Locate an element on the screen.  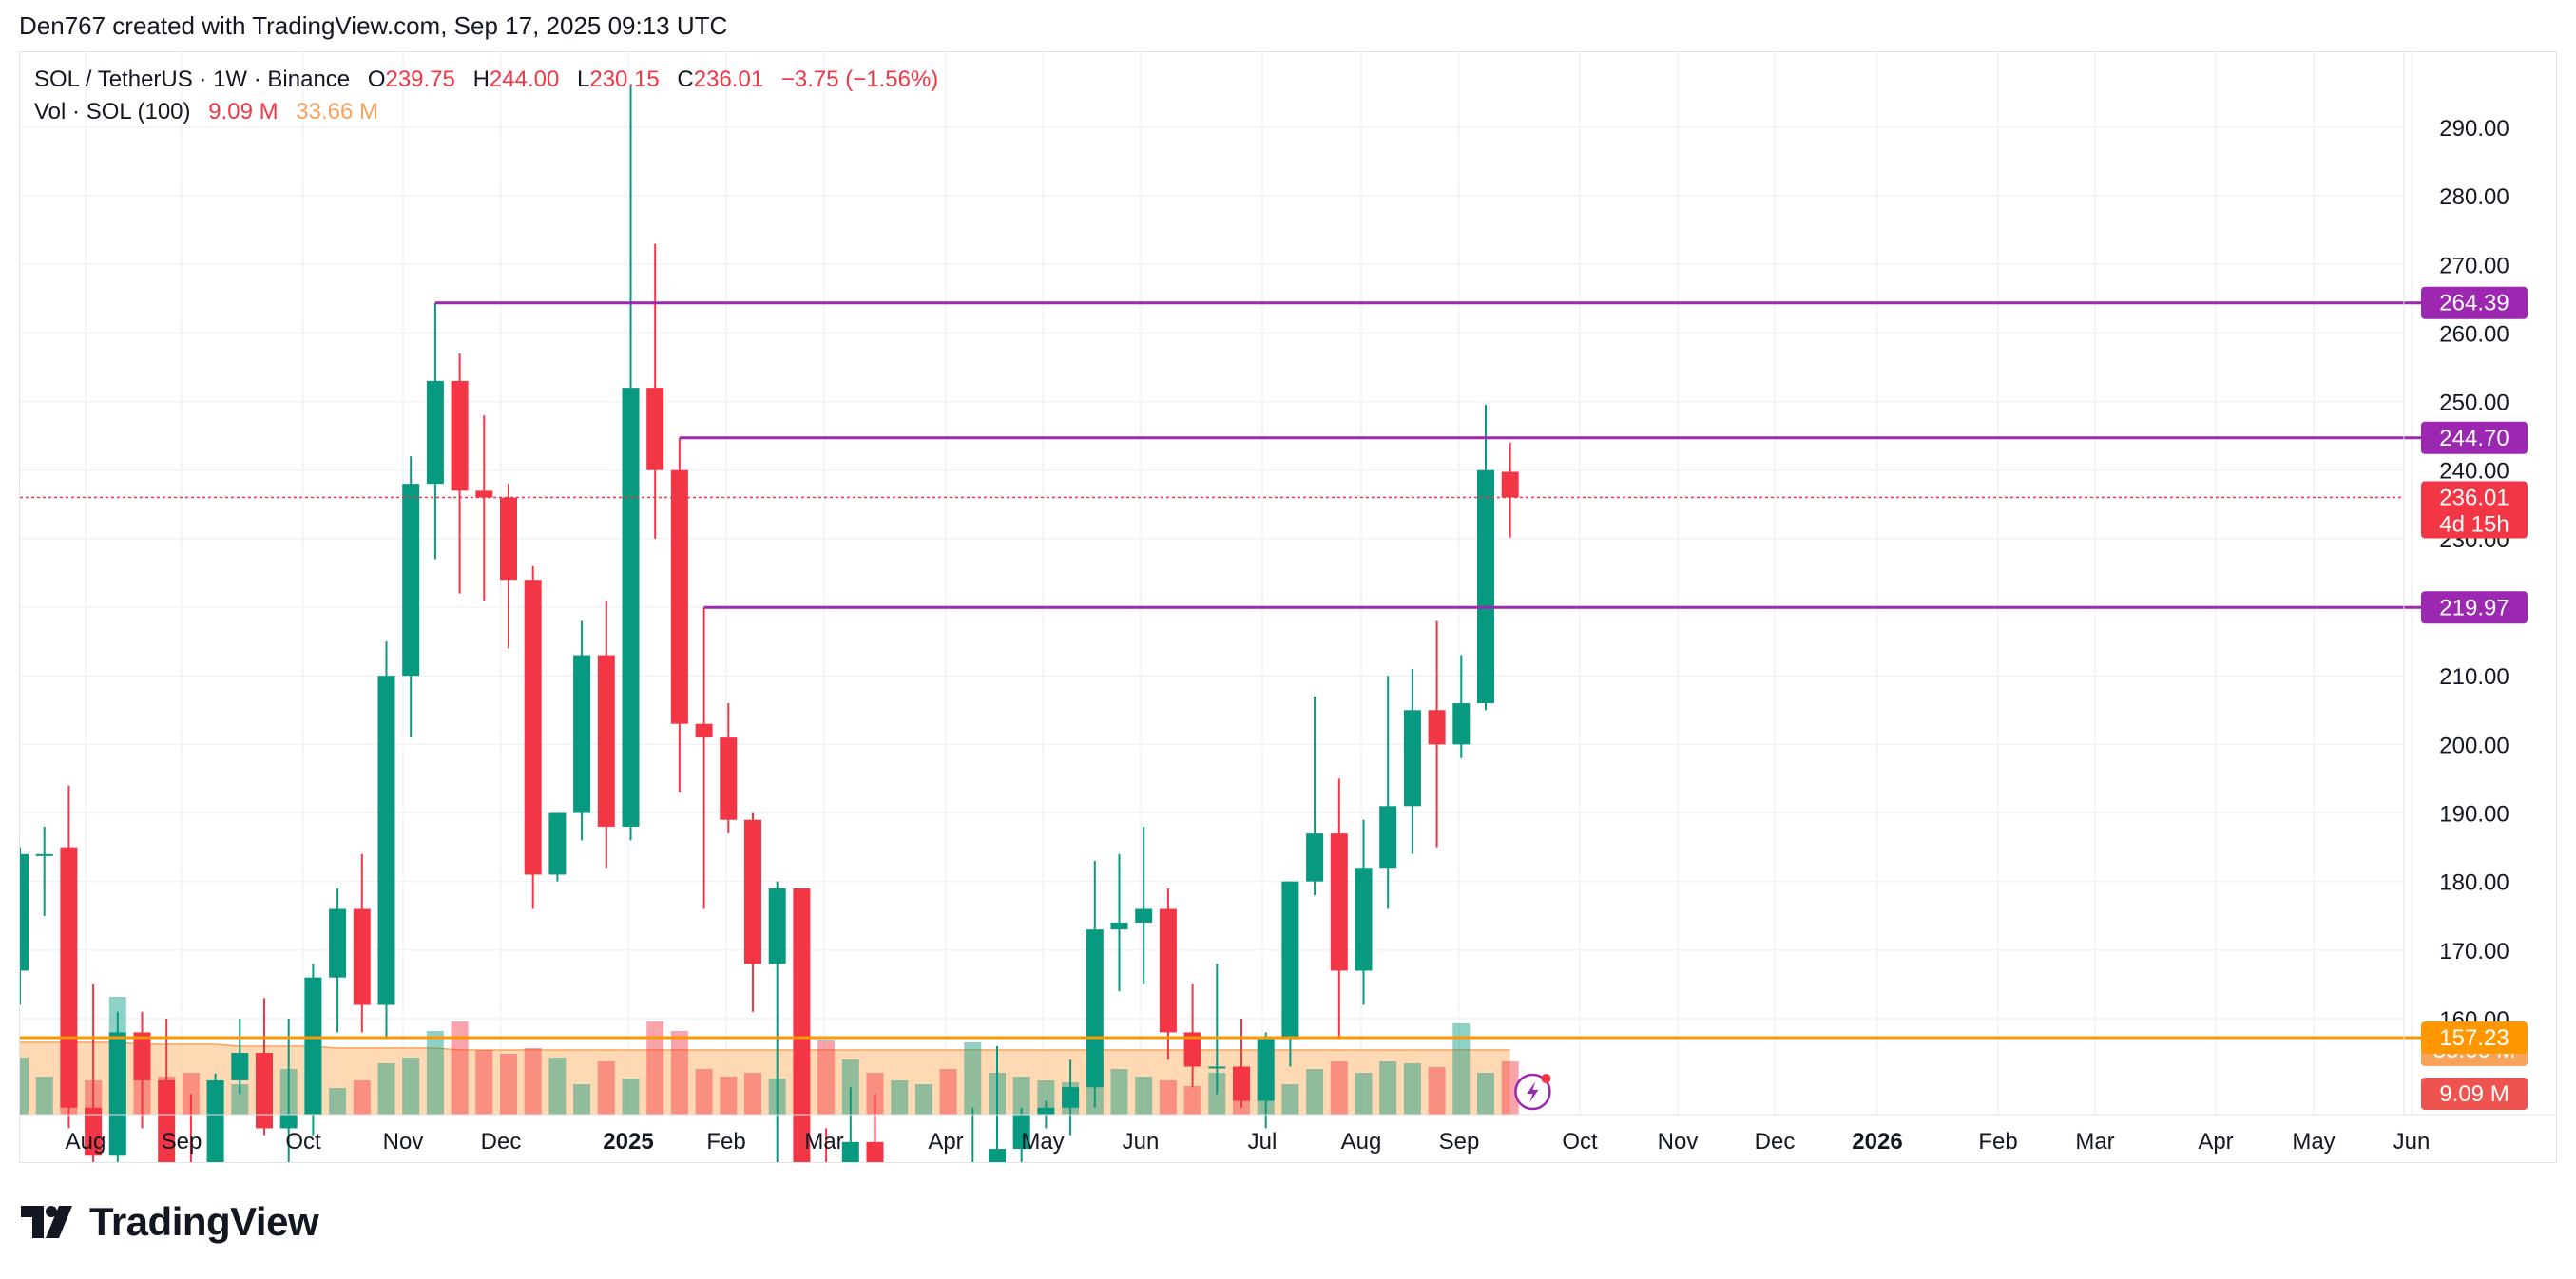
low-value: 230.15 is located at coordinates (625, 79).